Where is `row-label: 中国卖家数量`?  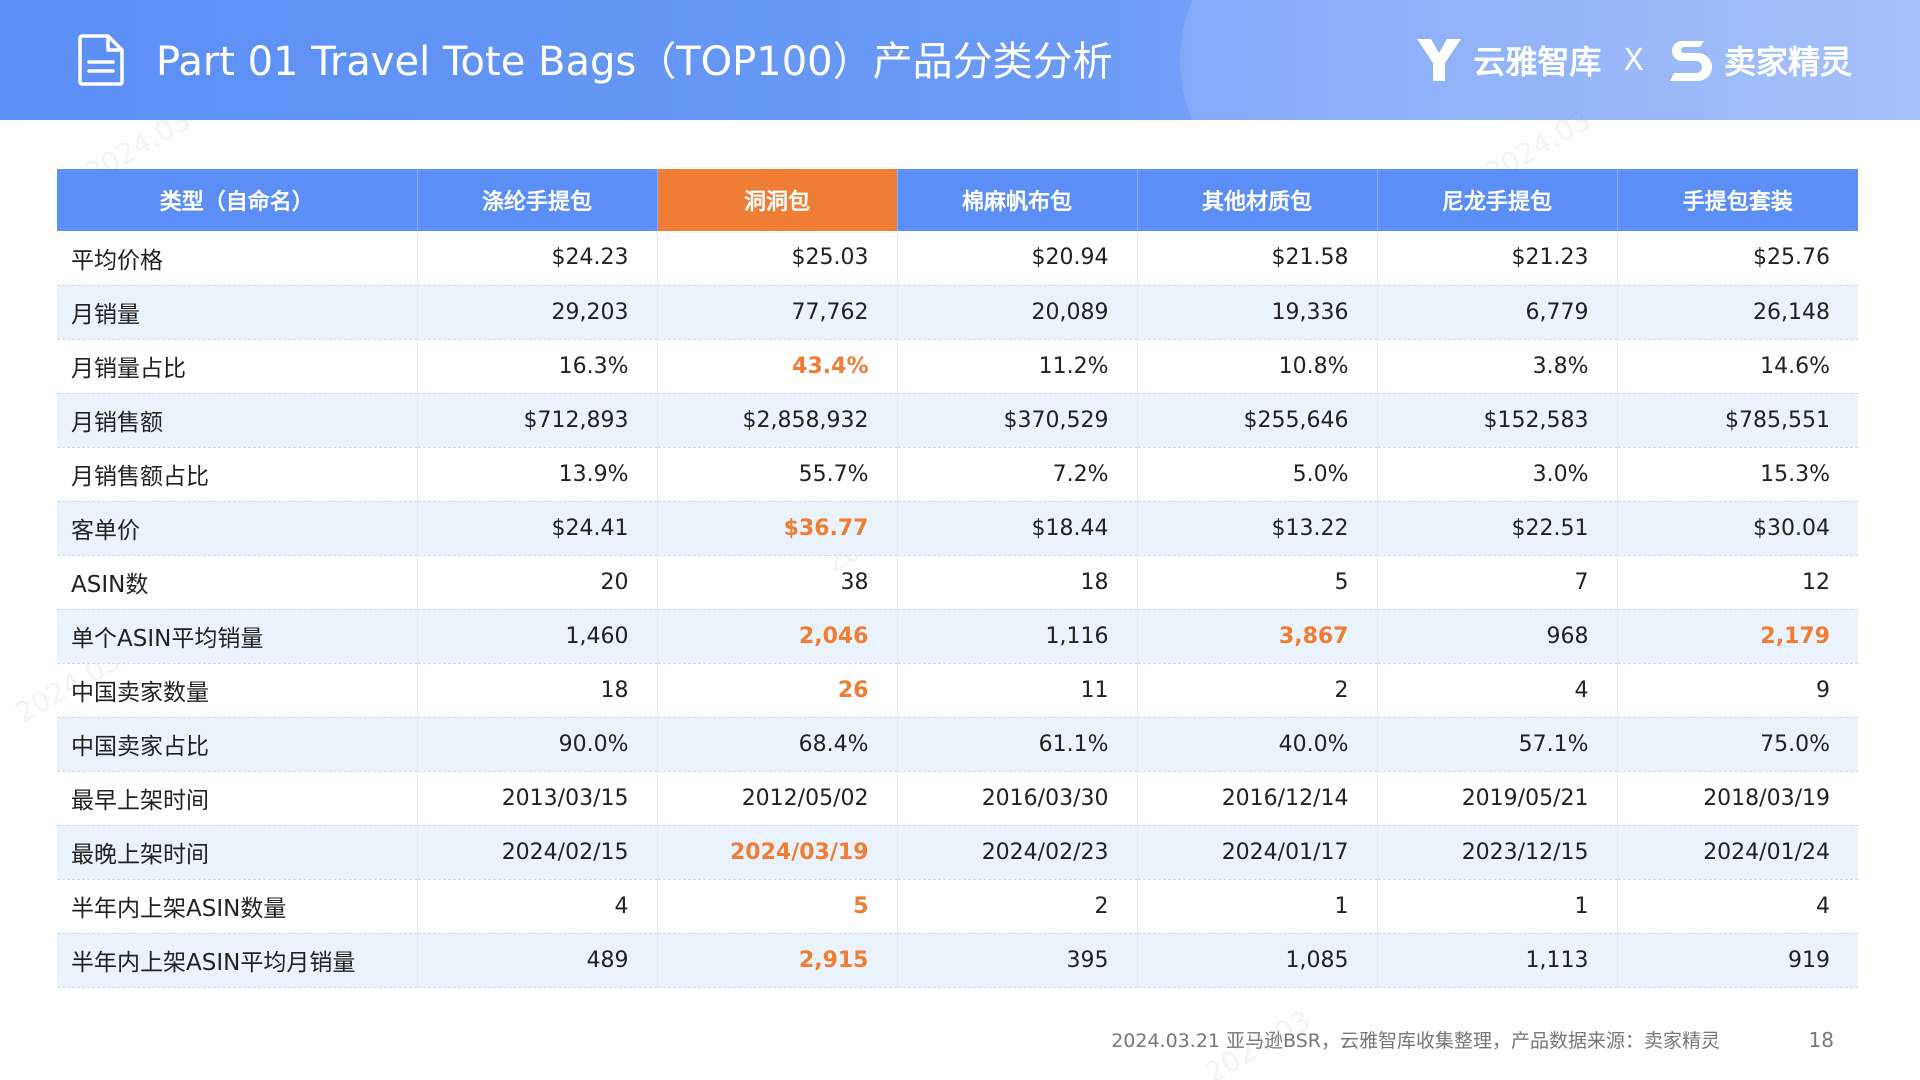 row-label: 中国卖家数量 is located at coordinates (237, 690).